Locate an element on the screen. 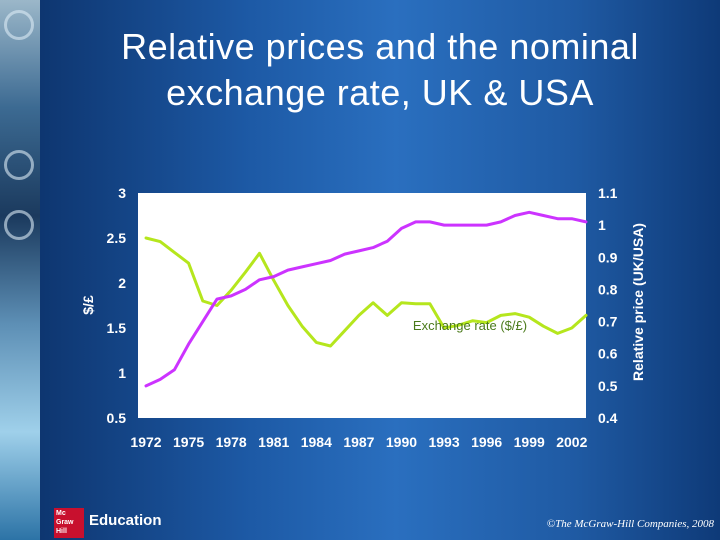 This screenshot has width=720, height=540. x-tick-label: 1984 is located at coordinates (316, 442).